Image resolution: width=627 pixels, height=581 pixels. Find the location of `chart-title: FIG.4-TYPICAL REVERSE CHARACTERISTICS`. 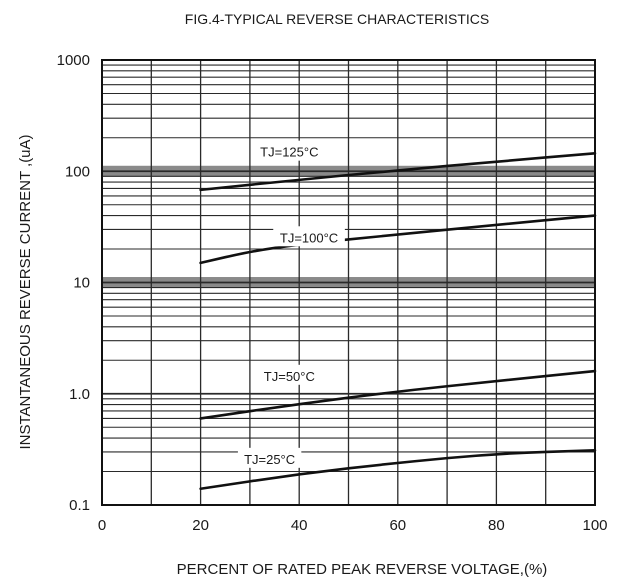

chart-title: FIG.4-TYPICAL REVERSE CHARACTERISTICS is located at coordinates (337, 19).